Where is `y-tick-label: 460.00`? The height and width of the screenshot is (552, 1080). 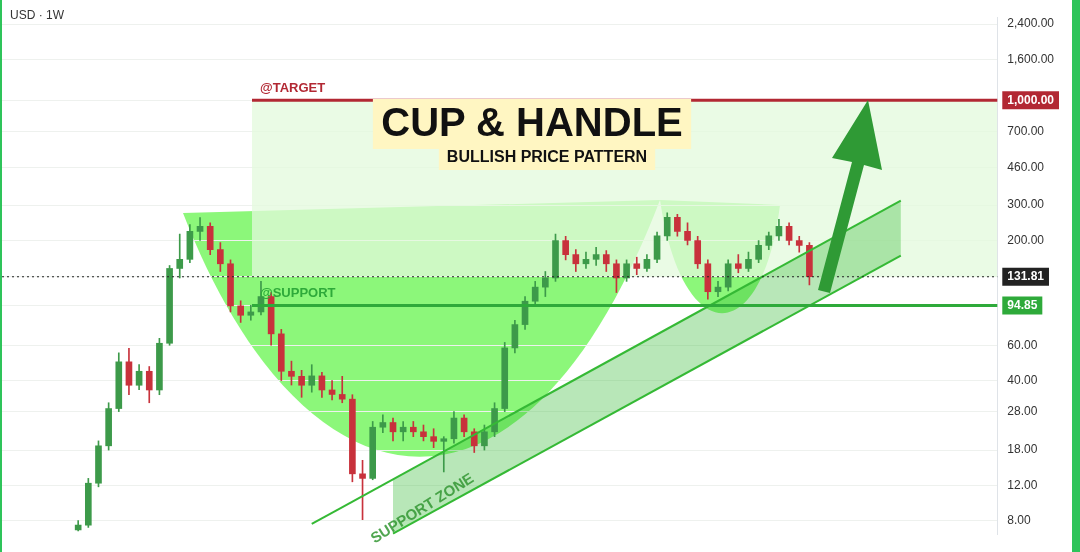 y-tick-label: 460.00 is located at coordinates (1026, 167).